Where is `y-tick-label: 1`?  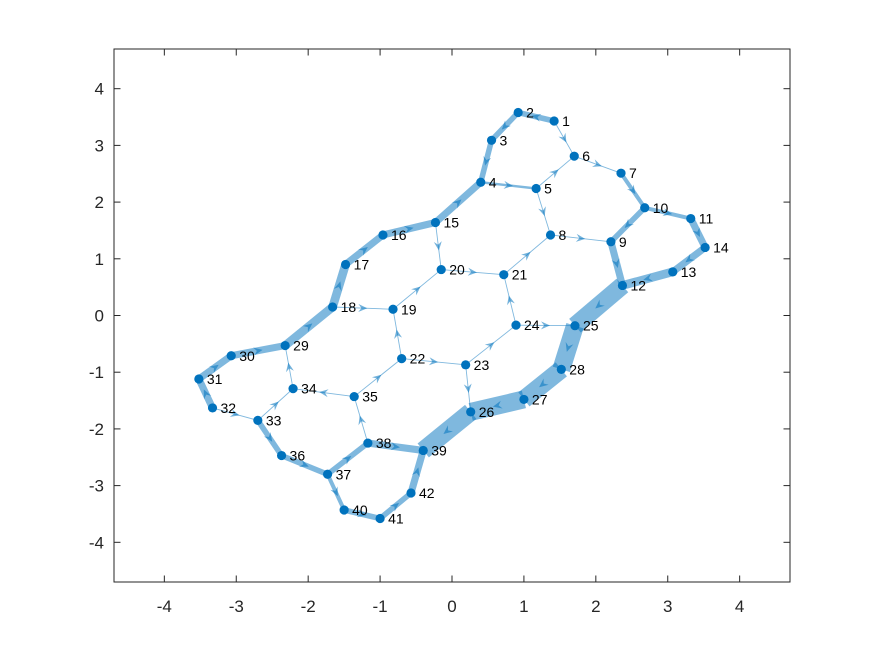 y-tick-label: 1 is located at coordinates (99, 259).